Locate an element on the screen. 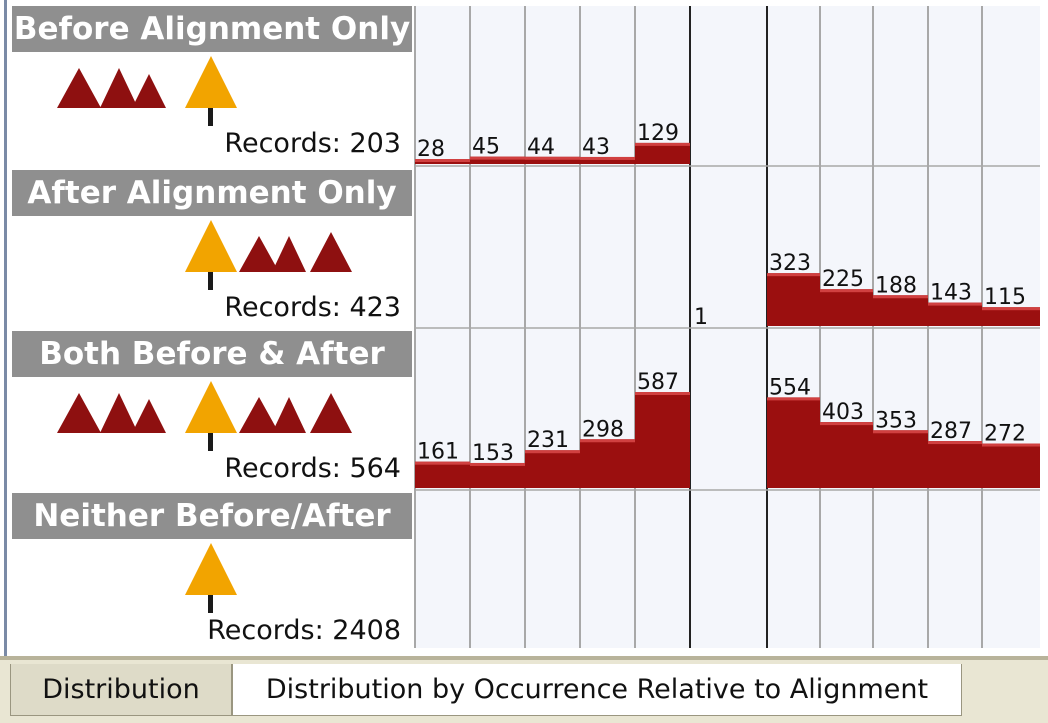 Image resolution: width=1048 pixels, height=723 pixels. group-header: Before Alignment Only is located at coordinates (212, 29).